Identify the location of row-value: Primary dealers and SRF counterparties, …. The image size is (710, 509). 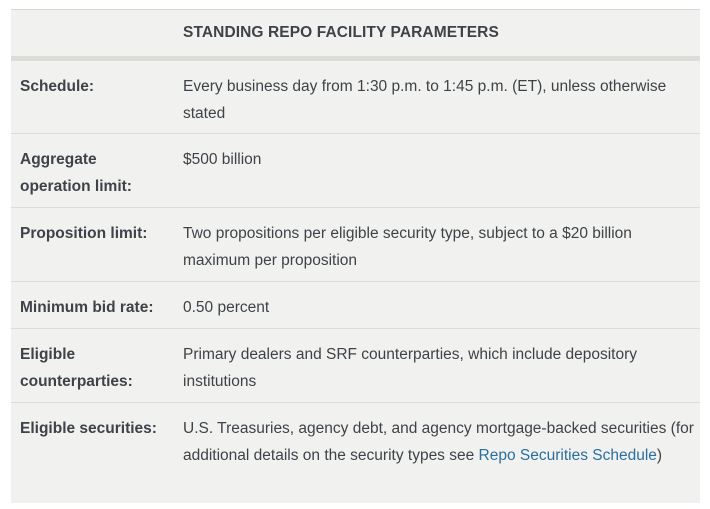
(410, 368).